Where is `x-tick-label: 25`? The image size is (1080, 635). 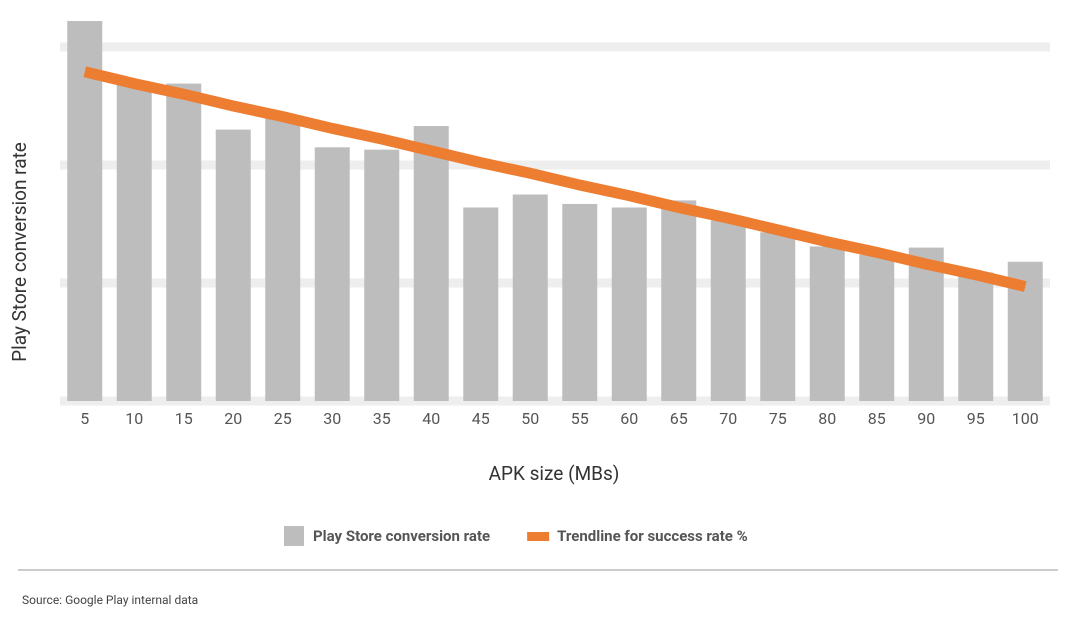
x-tick-label: 25 is located at coordinates (283, 418).